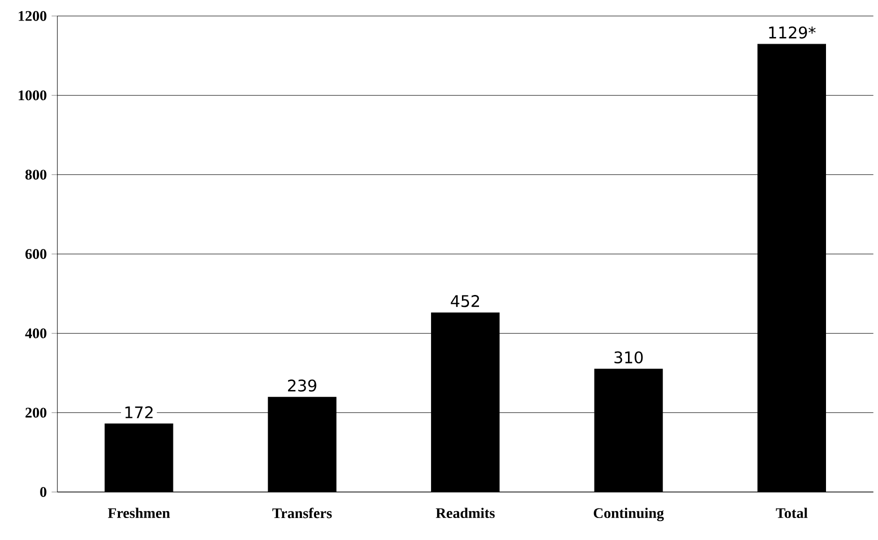 The height and width of the screenshot is (540, 878). What do you see at coordinates (628, 357) in the screenshot?
I see `data-label: 310` at bounding box center [628, 357].